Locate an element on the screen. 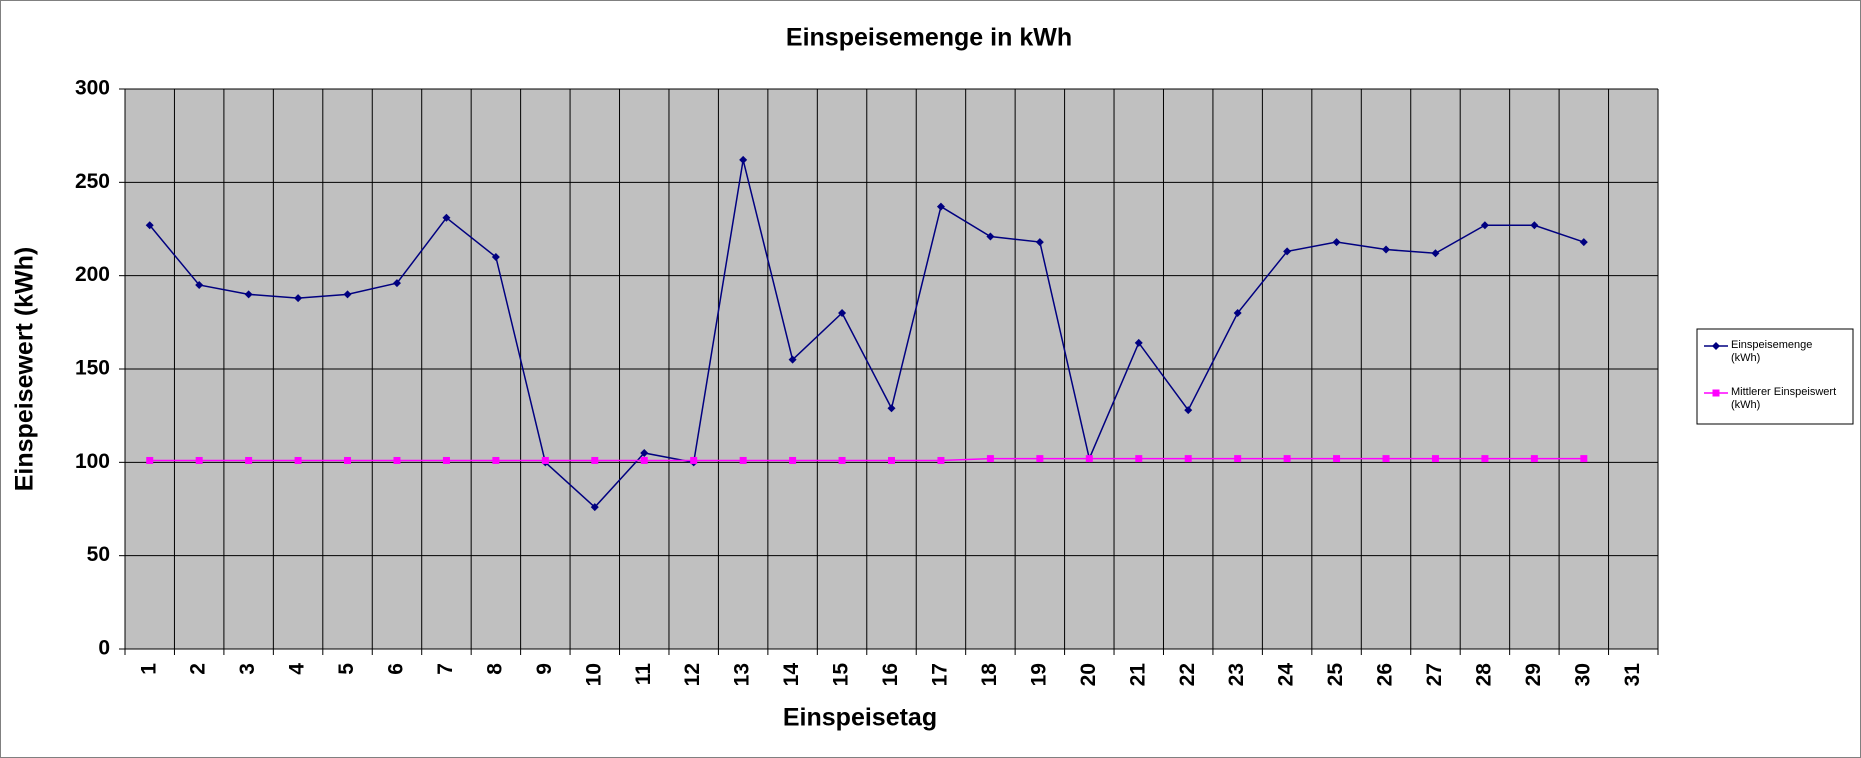 The height and width of the screenshot is (758, 1861). x-tick-label: 21 is located at coordinates (1137, 675).